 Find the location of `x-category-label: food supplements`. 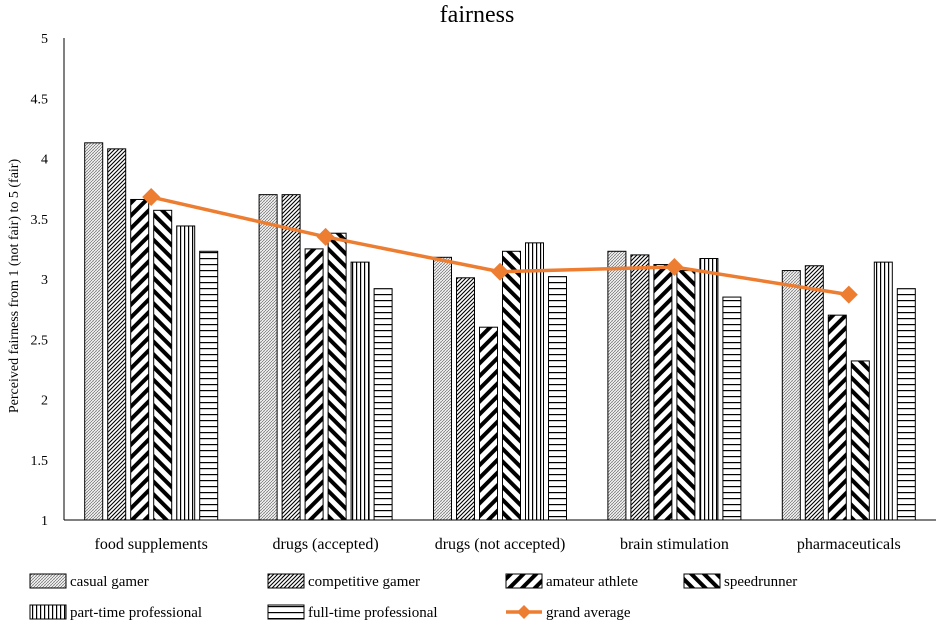

x-category-label: food supplements is located at coordinates (151, 544).